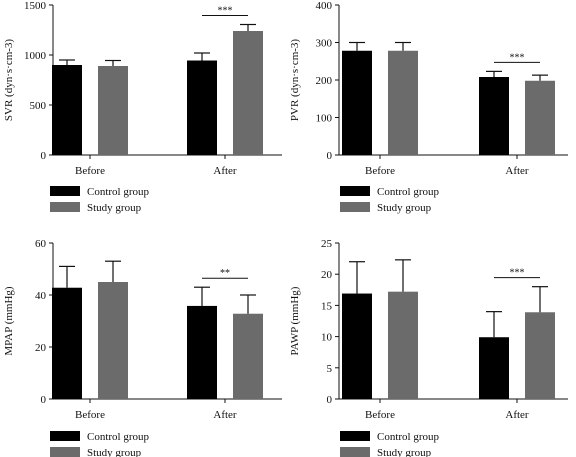 This screenshot has height=457, width=576. Describe the element at coordinates (330, 369) in the screenshot. I see `y-tick-label: 5` at that location.